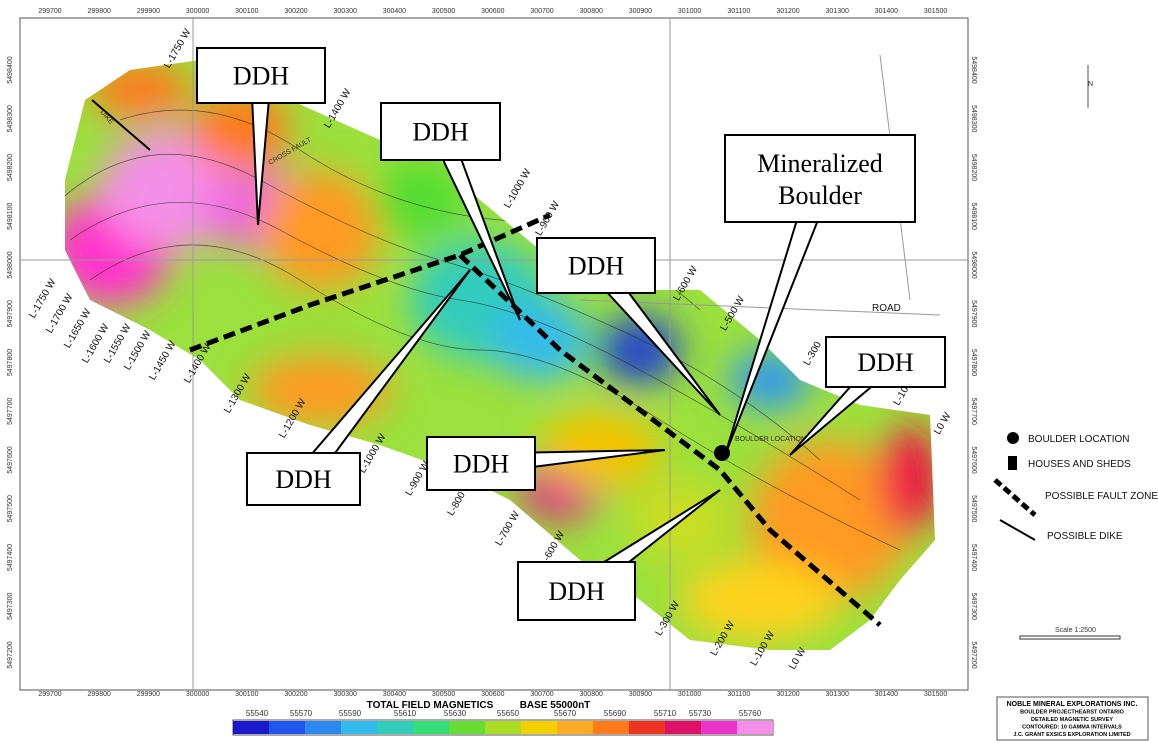 The height and width of the screenshot is (743, 1158). I want to click on easting-label: 300000, so click(197, 11).